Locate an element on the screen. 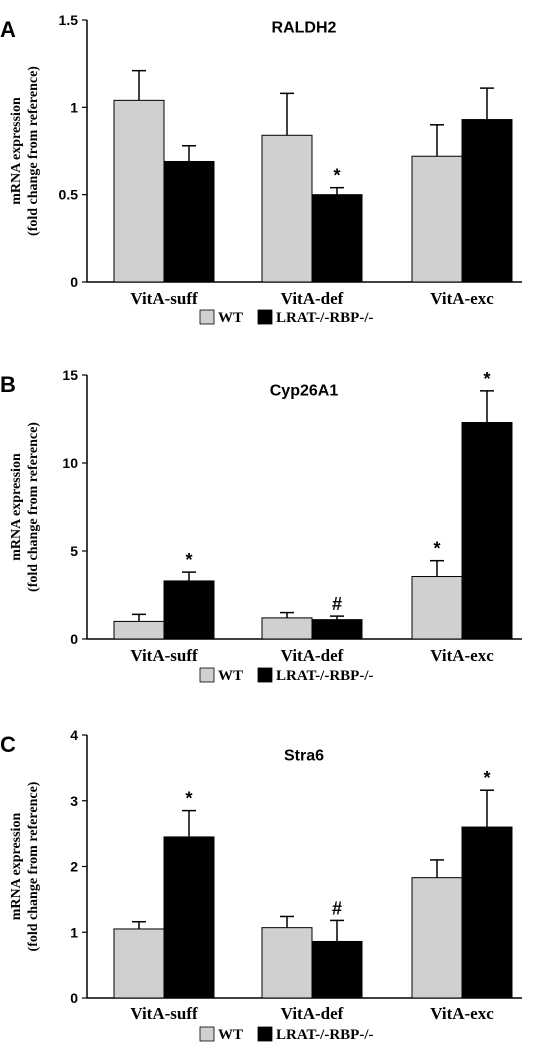 Image resolution: width=535 pixels, height=1050 pixels. panel-label: C is located at coordinates (8, 744).